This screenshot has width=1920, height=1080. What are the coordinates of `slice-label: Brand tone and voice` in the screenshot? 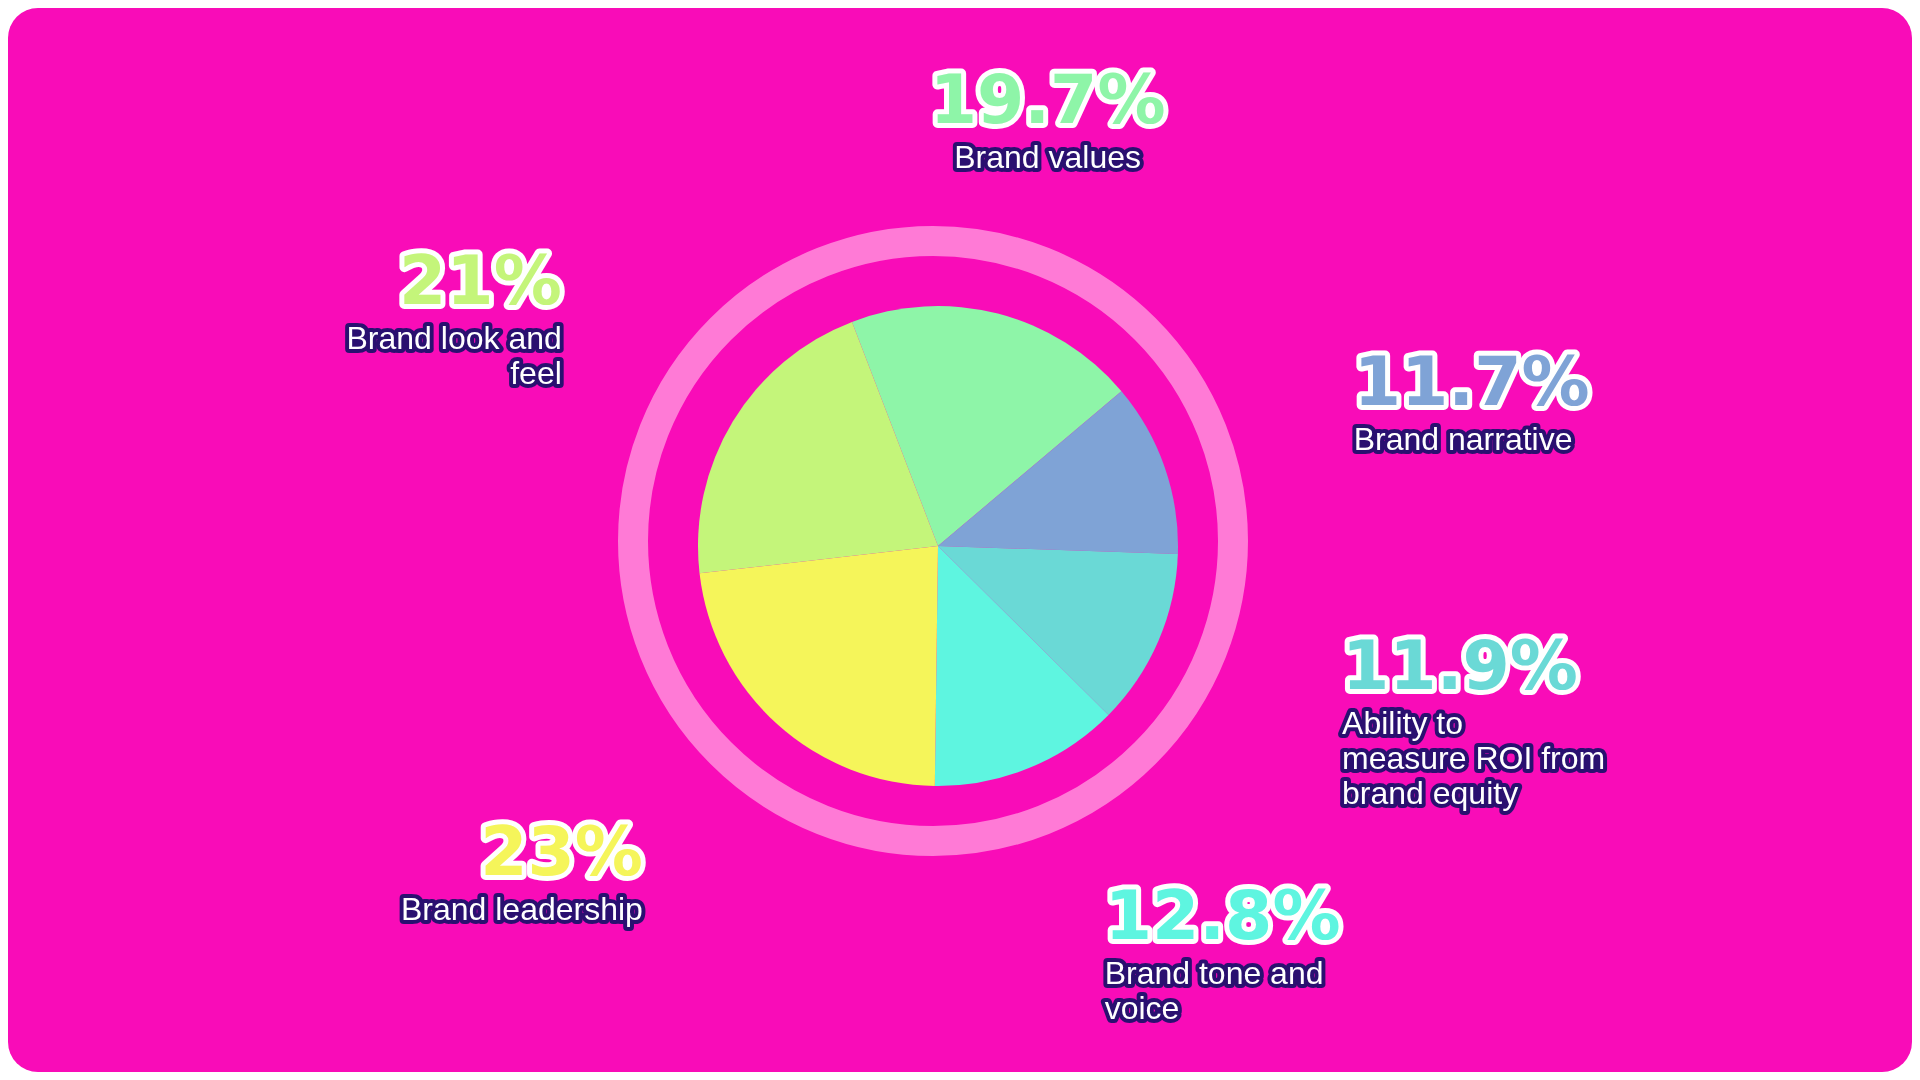 It's located at (1214, 991).